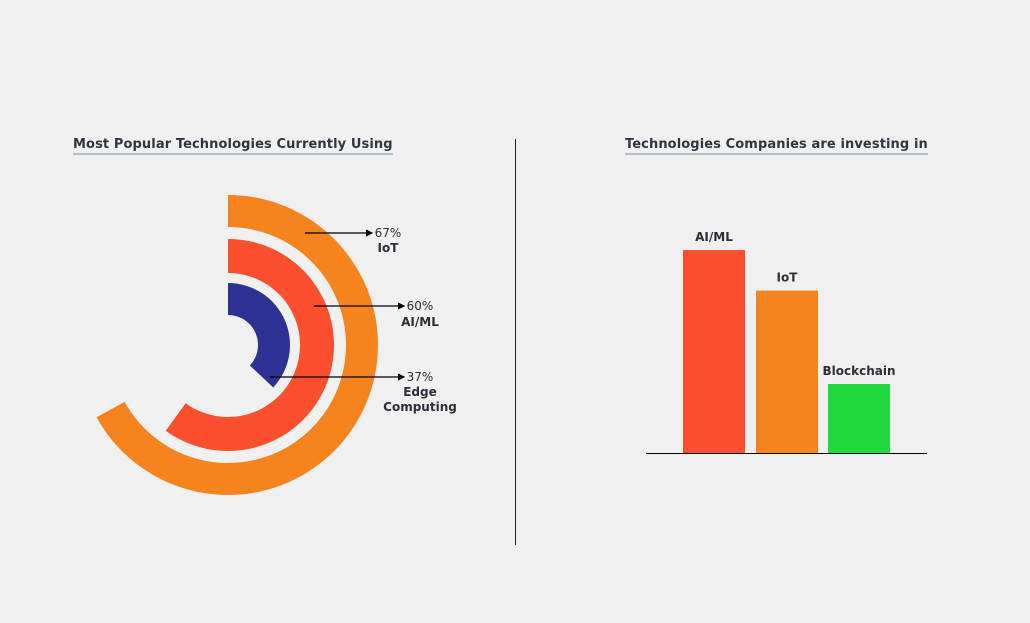  What do you see at coordinates (420, 322) in the screenshot?
I see `radial-category-label: AI/ML` at bounding box center [420, 322].